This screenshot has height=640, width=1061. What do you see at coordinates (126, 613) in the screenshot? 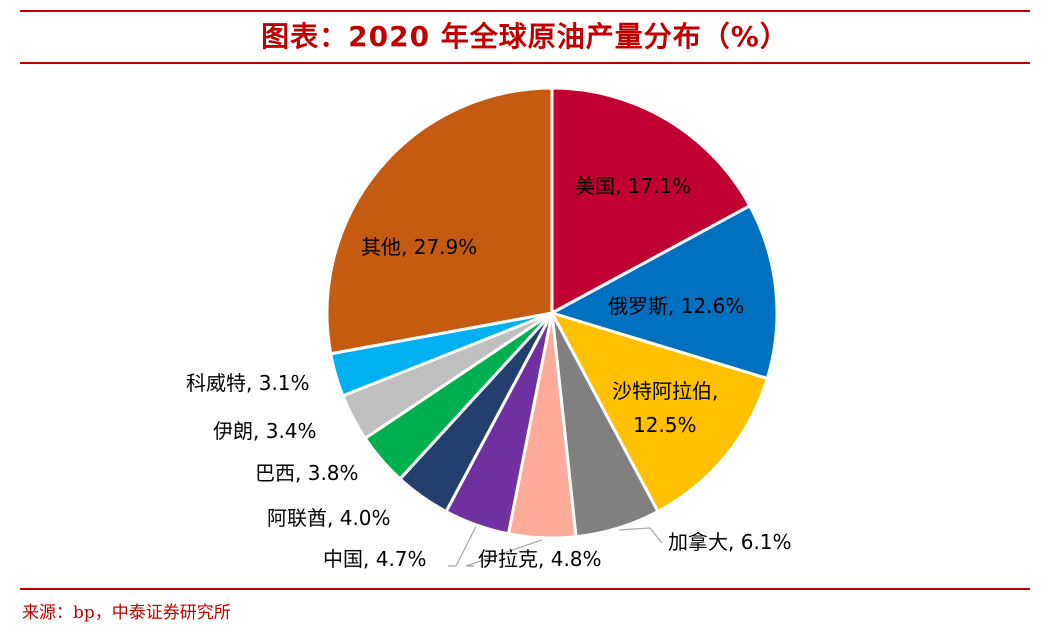
I see `source-note: 来源：bp，中泰证券研究所` at bounding box center [126, 613].